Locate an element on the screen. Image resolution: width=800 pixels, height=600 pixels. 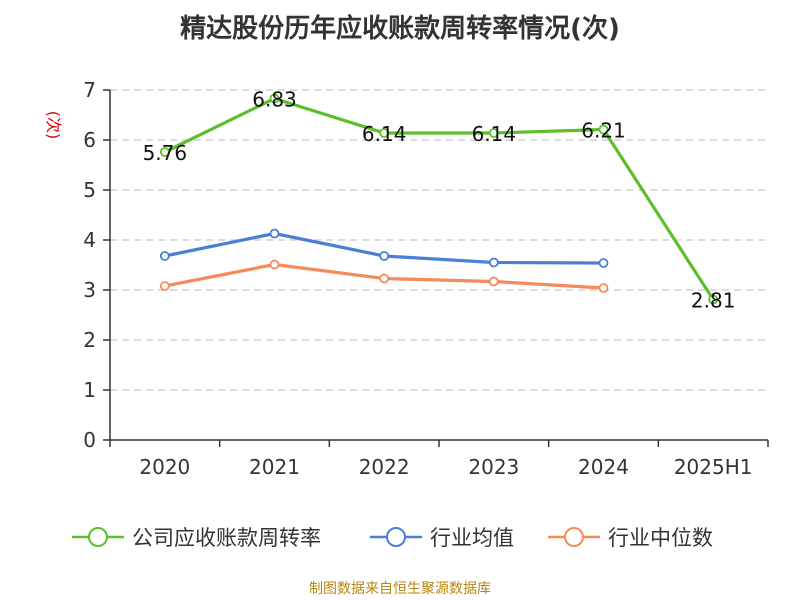
data-label: 6.21 is located at coordinates (603, 131).